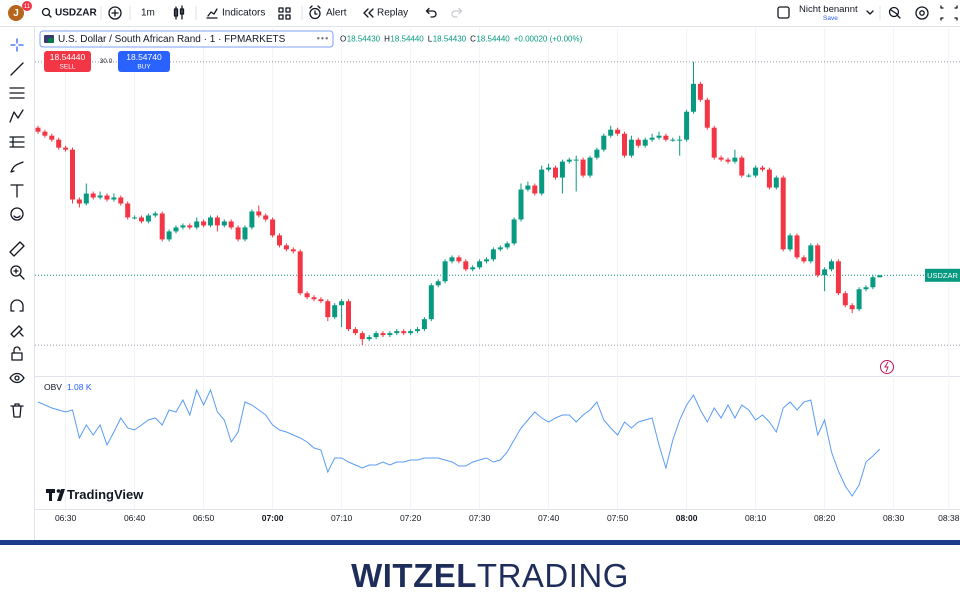  What do you see at coordinates (68, 67) in the screenshot?
I see `sell-label: SELL` at bounding box center [68, 67].